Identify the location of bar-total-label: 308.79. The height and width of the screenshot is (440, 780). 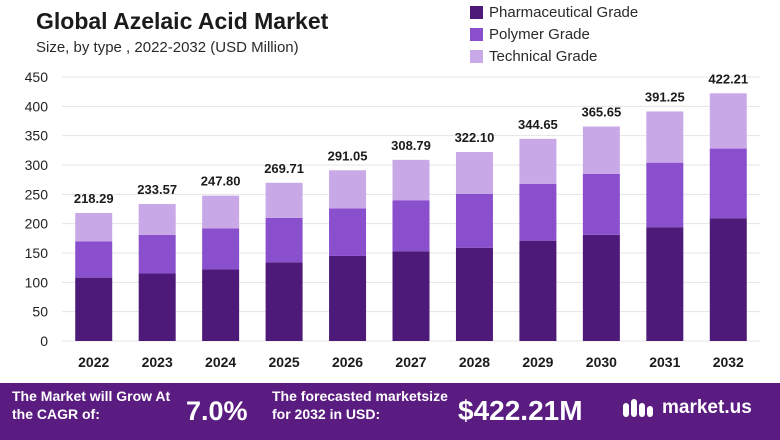
(411, 145).